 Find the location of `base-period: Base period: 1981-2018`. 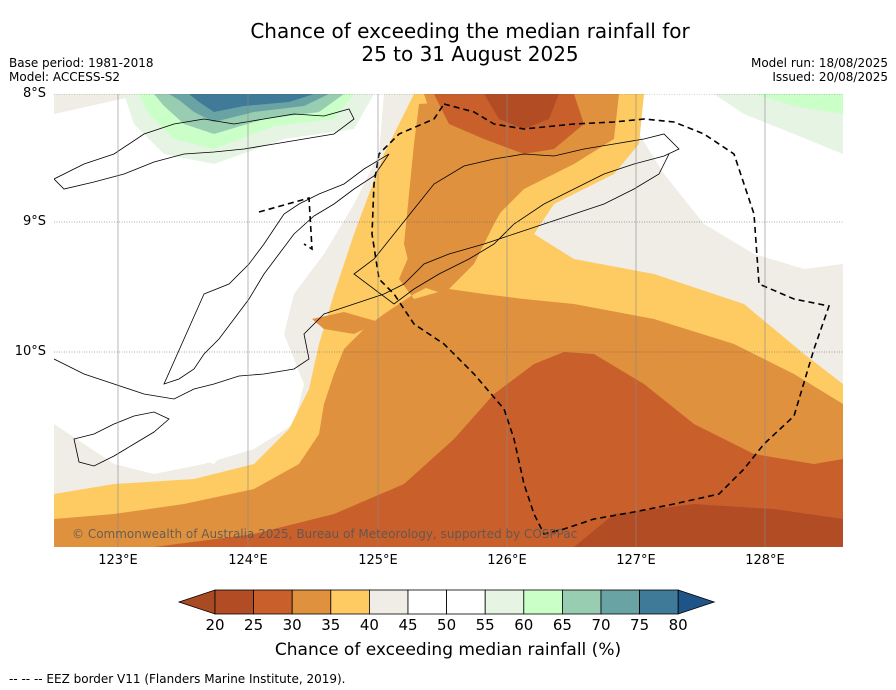

base-period: Base period: 1981-2018 is located at coordinates (81, 63).